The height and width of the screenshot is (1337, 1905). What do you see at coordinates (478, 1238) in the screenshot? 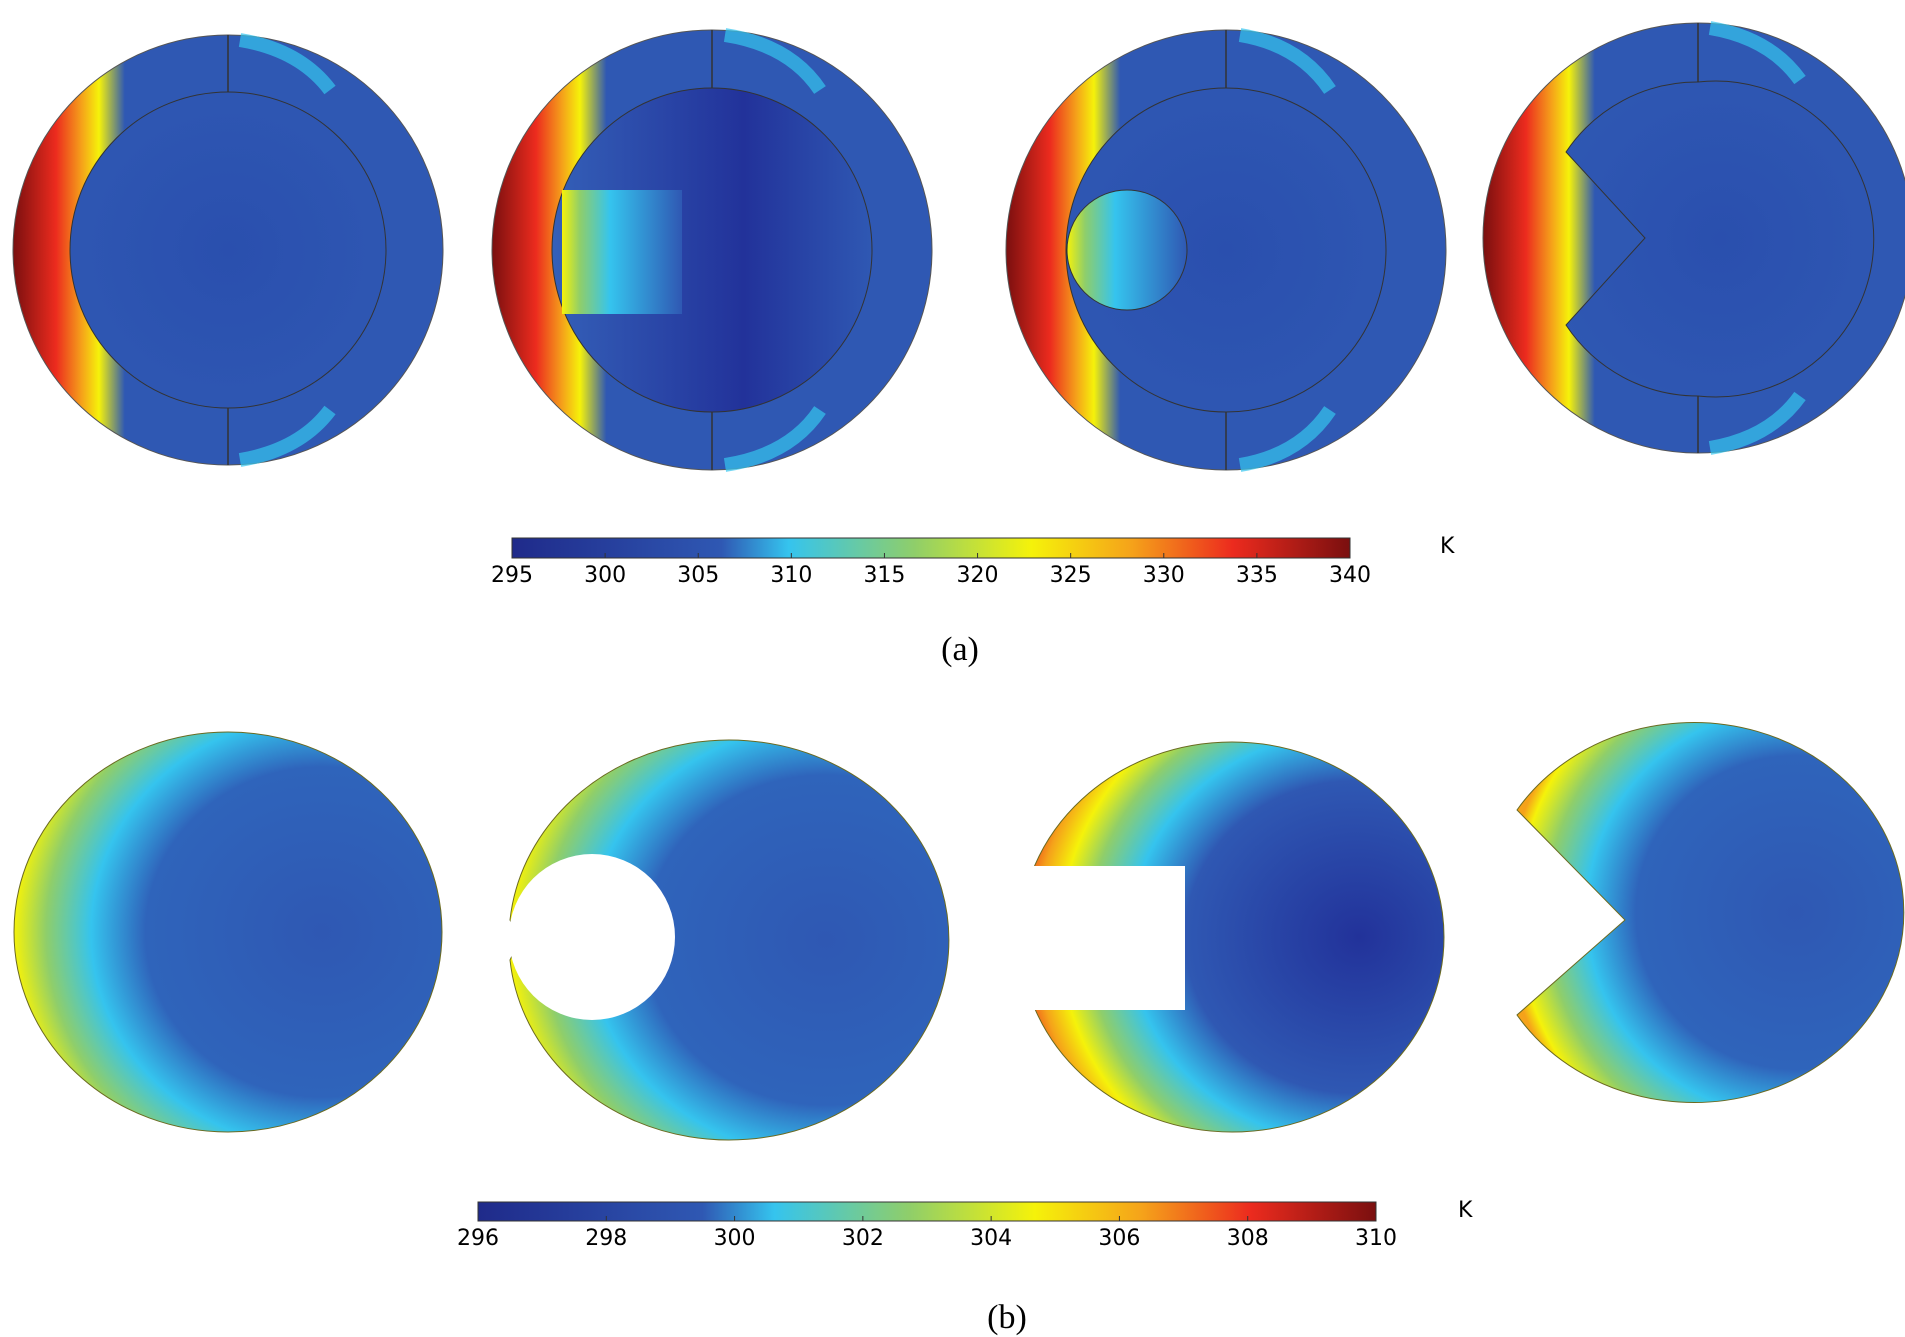
I see `colorbar-tick-label: 296` at bounding box center [478, 1238].